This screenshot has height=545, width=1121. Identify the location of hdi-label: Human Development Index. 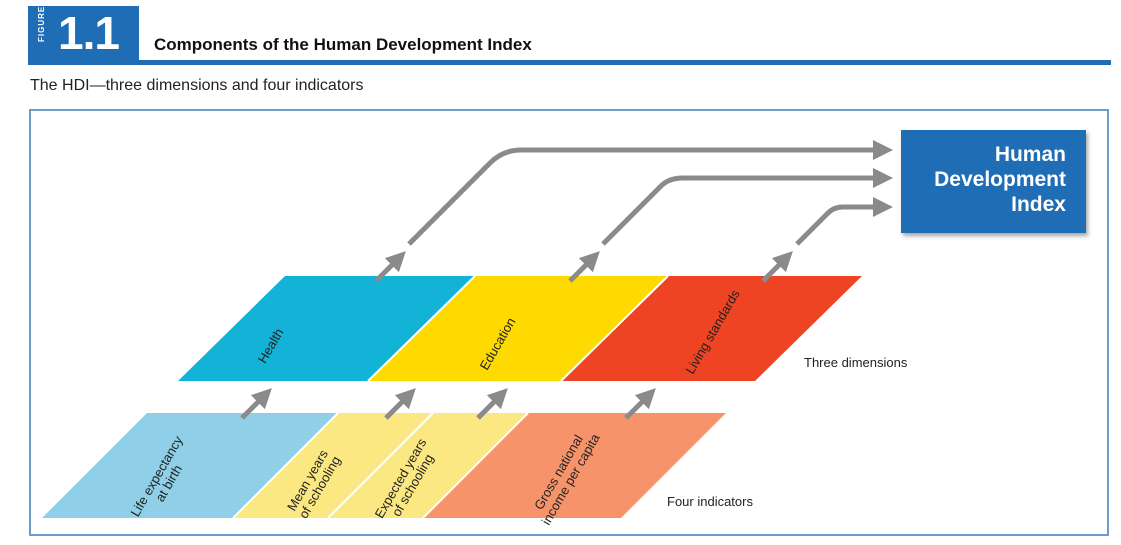
(1000, 179).